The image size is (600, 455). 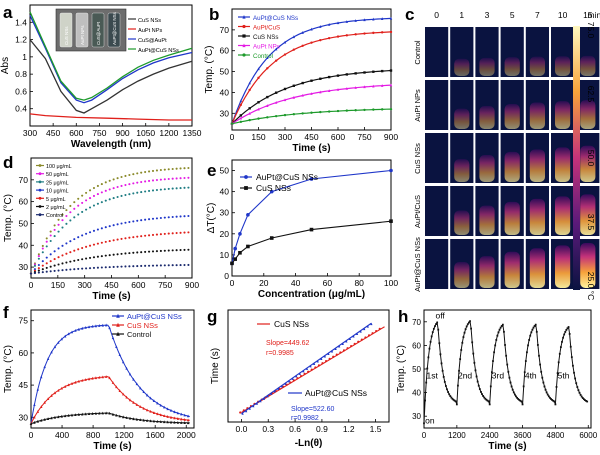 What do you see at coordinates (30, 133) in the screenshot?
I see `x-tick-label: 300` at bounding box center [30, 133].